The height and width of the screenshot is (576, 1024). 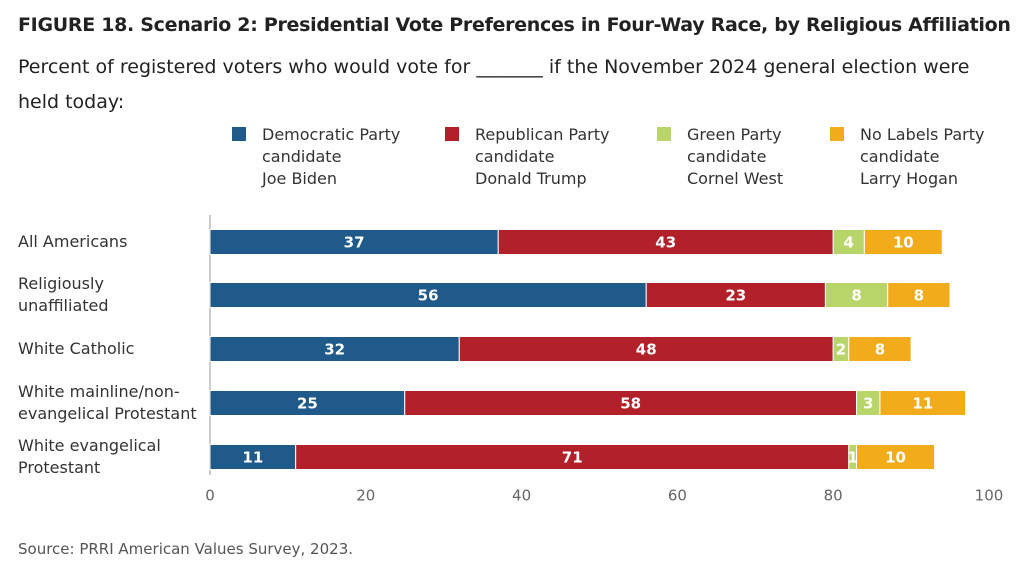 I want to click on value-label: 37, so click(x=354, y=243).